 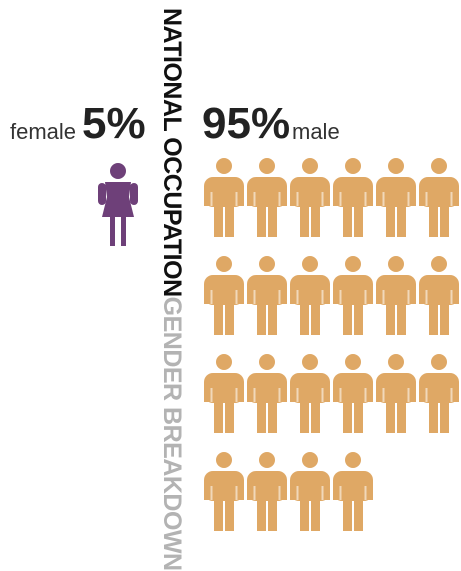 What do you see at coordinates (43, 131) in the screenshot?
I see `female-label: female` at bounding box center [43, 131].